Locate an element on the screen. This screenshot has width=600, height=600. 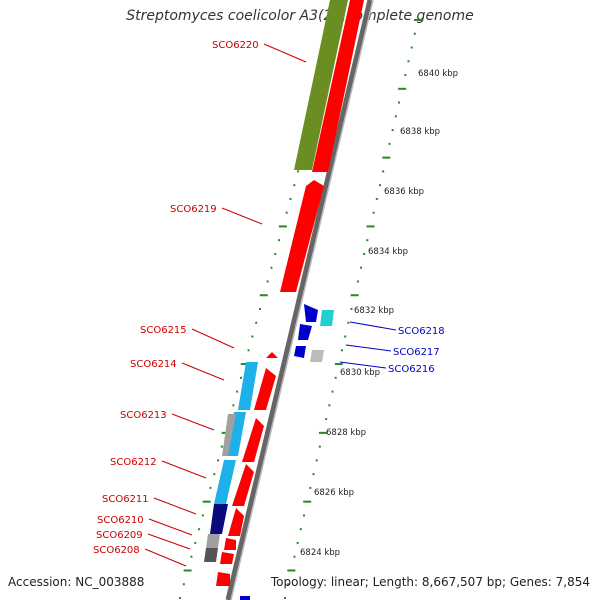
gene-sco6212 is located at coordinates (243, 485).